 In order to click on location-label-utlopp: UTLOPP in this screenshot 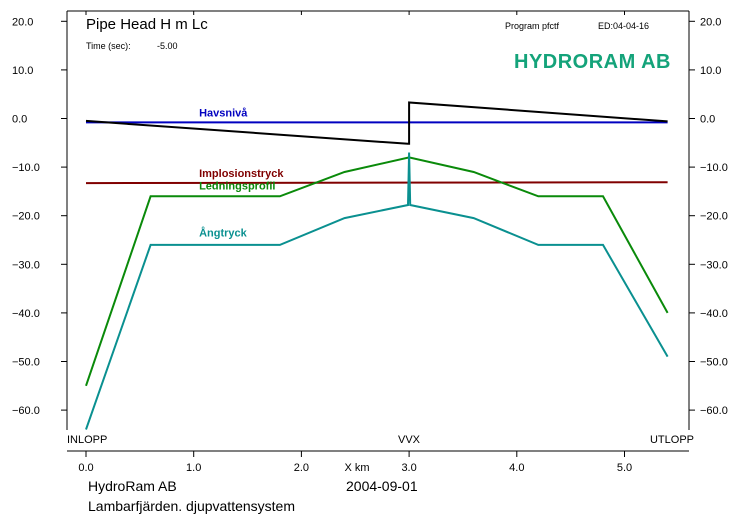, I will do `click(672, 440)`.